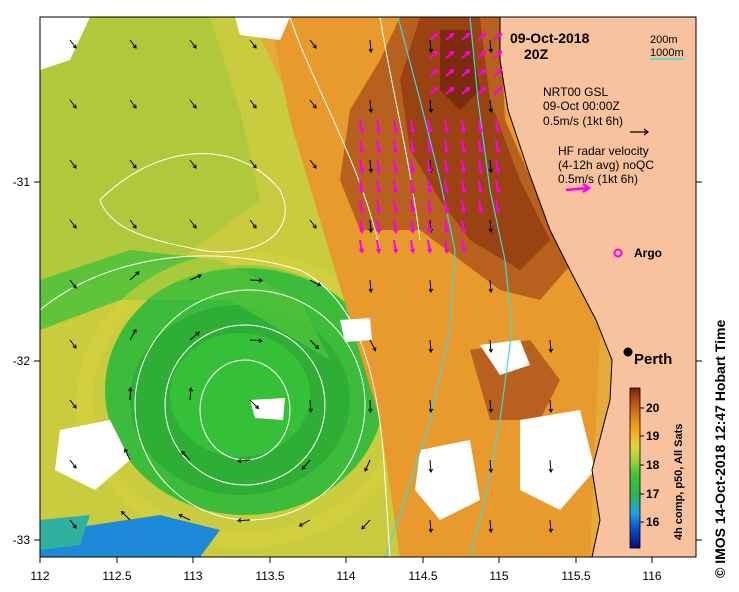 The width and height of the screenshot is (739, 592). I want to click on colorbar, so click(635, 468).